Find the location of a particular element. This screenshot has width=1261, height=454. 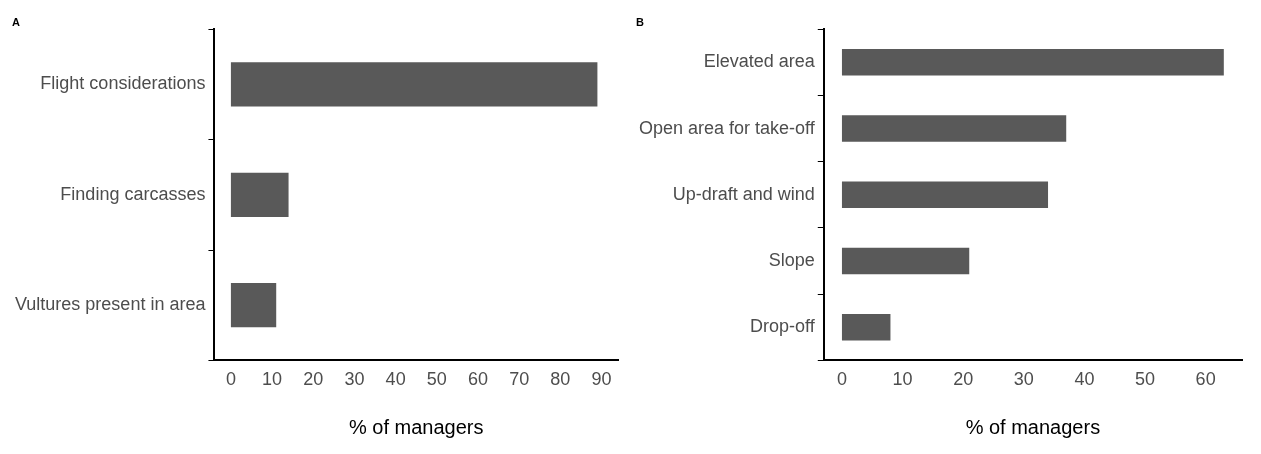

x-tick-label: 90 is located at coordinates (601, 379).